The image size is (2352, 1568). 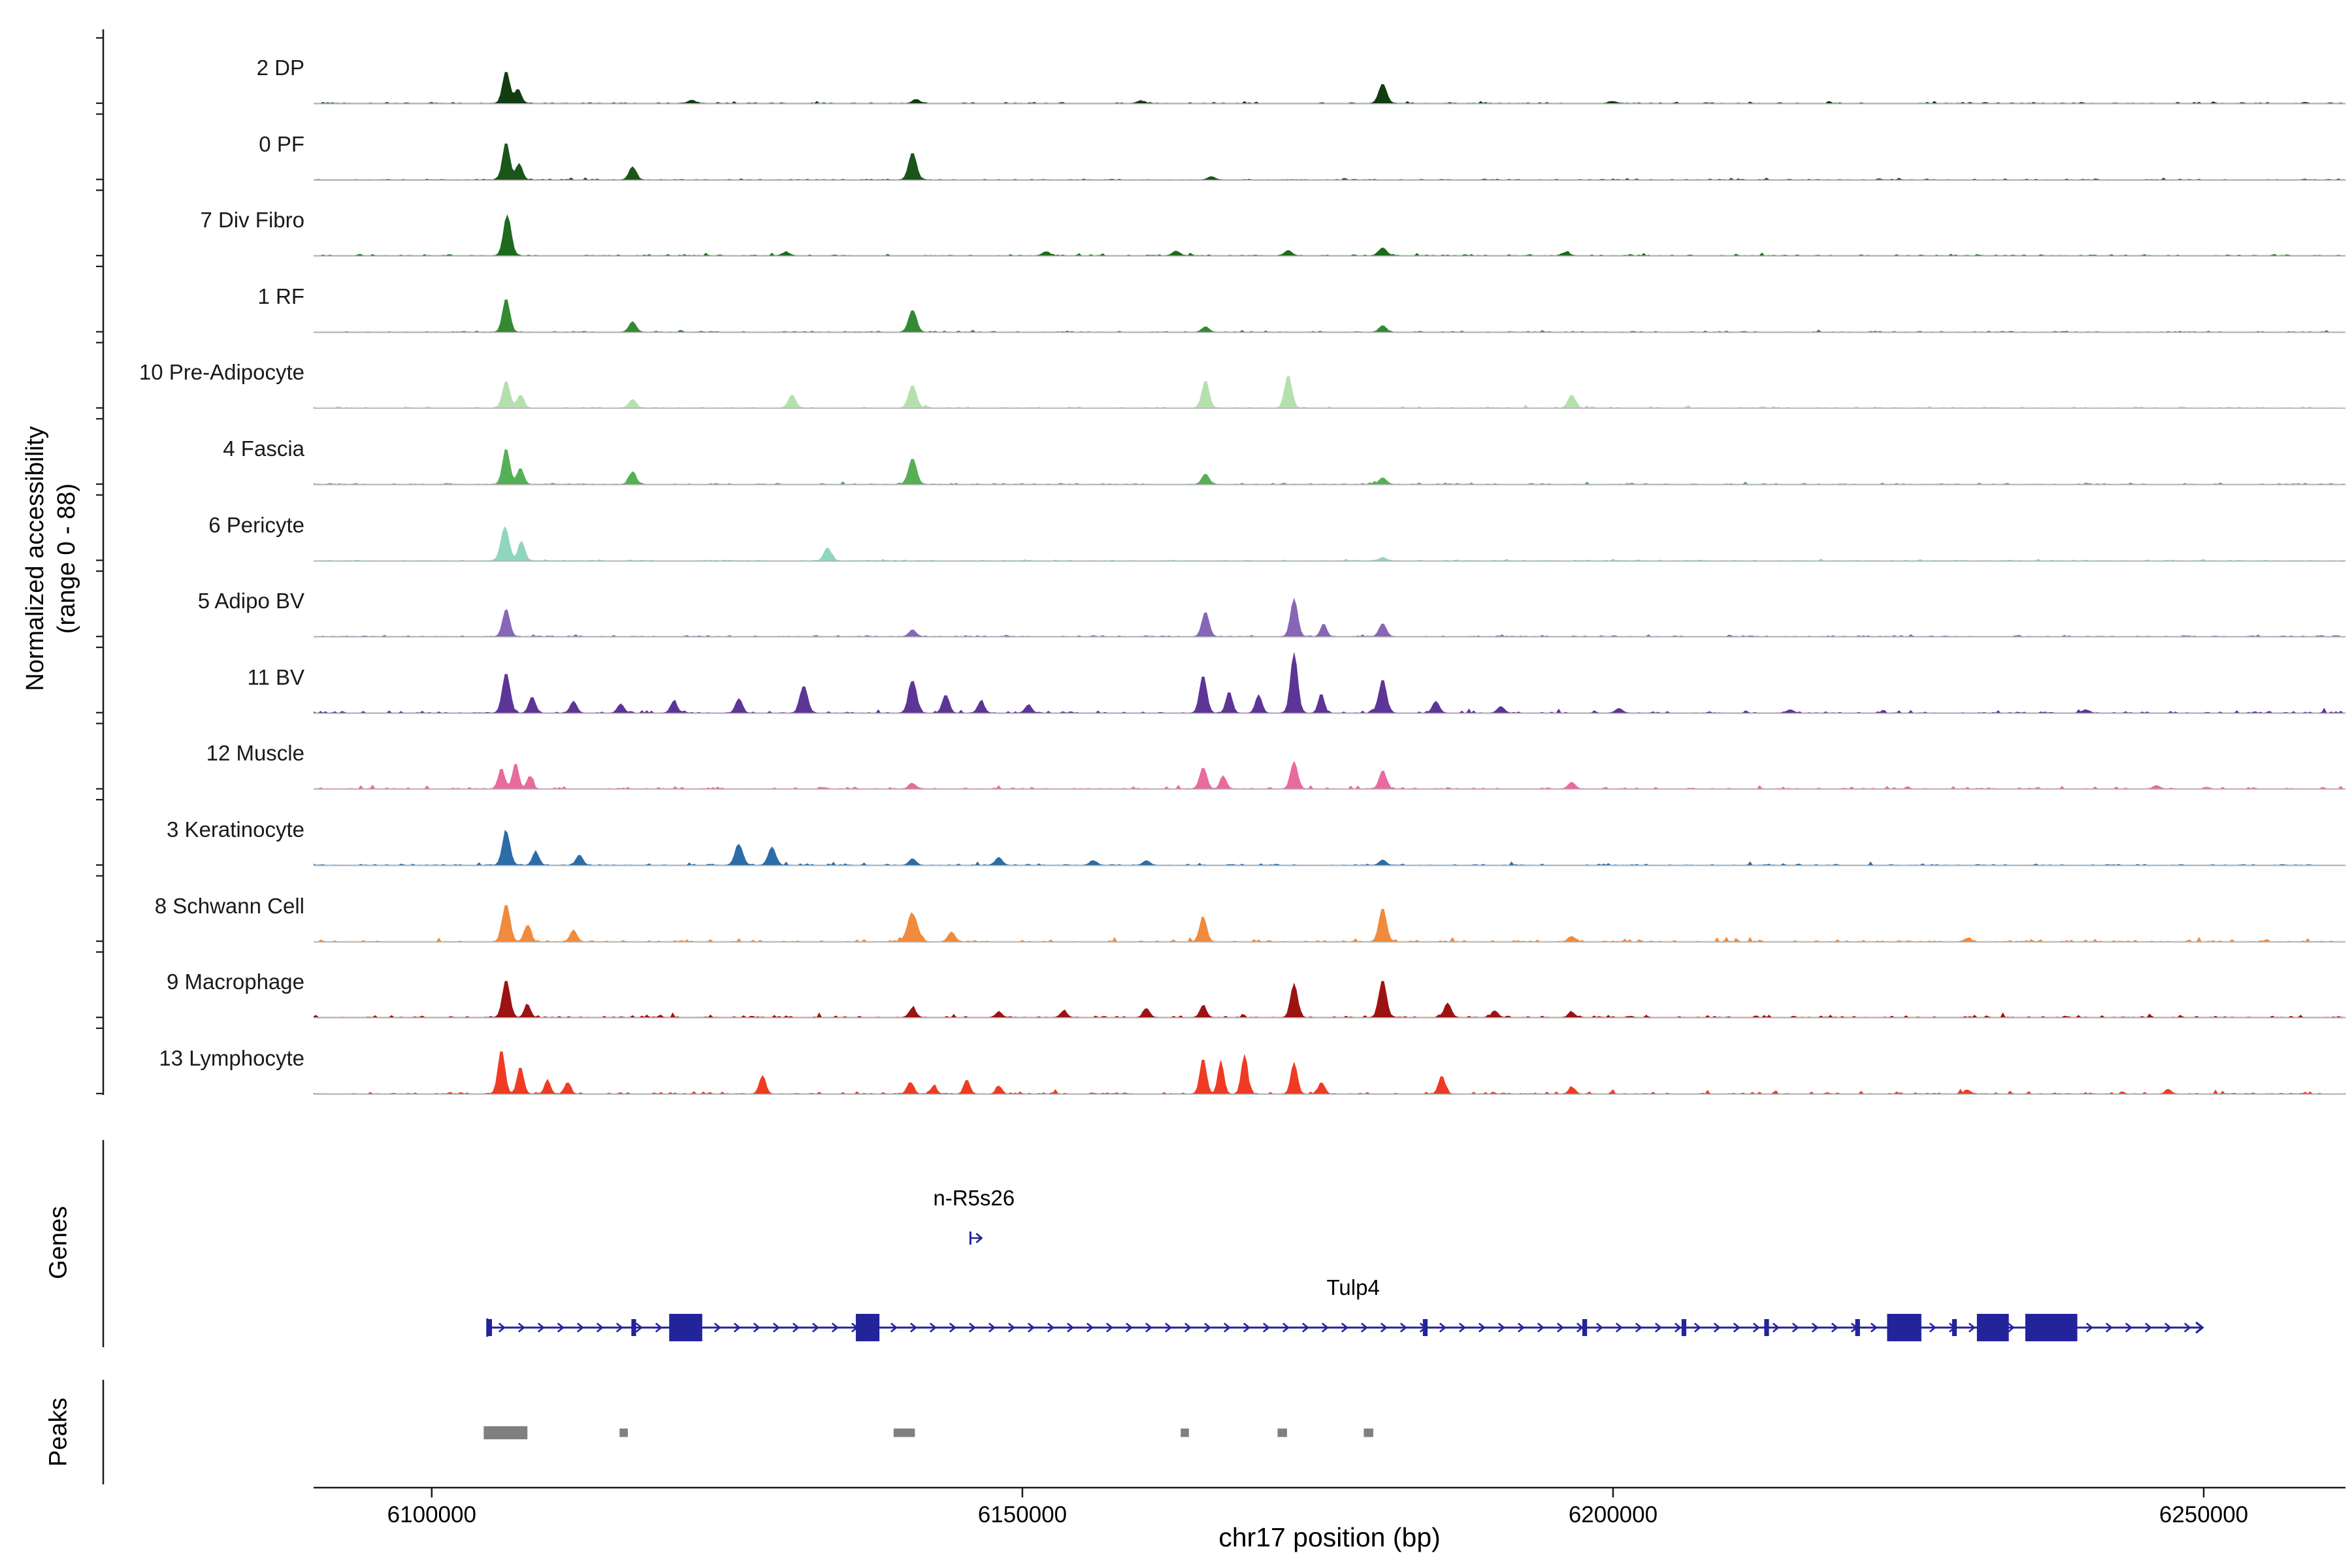 What do you see at coordinates (431, 1514) in the screenshot?
I see `x-axis-tick-label: 6100000` at bounding box center [431, 1514].